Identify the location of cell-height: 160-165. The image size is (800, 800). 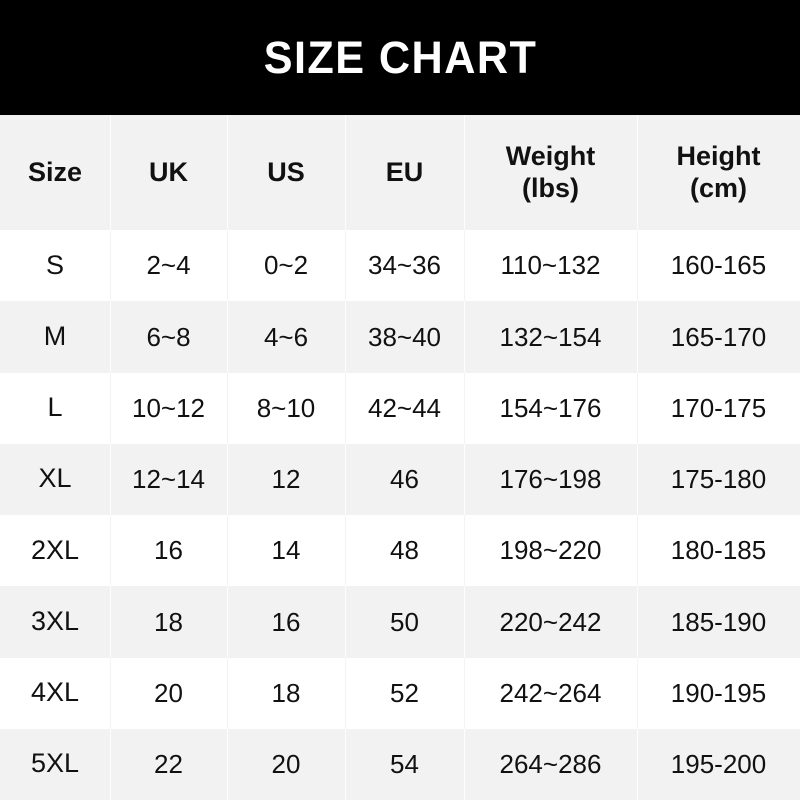
(718, 266).